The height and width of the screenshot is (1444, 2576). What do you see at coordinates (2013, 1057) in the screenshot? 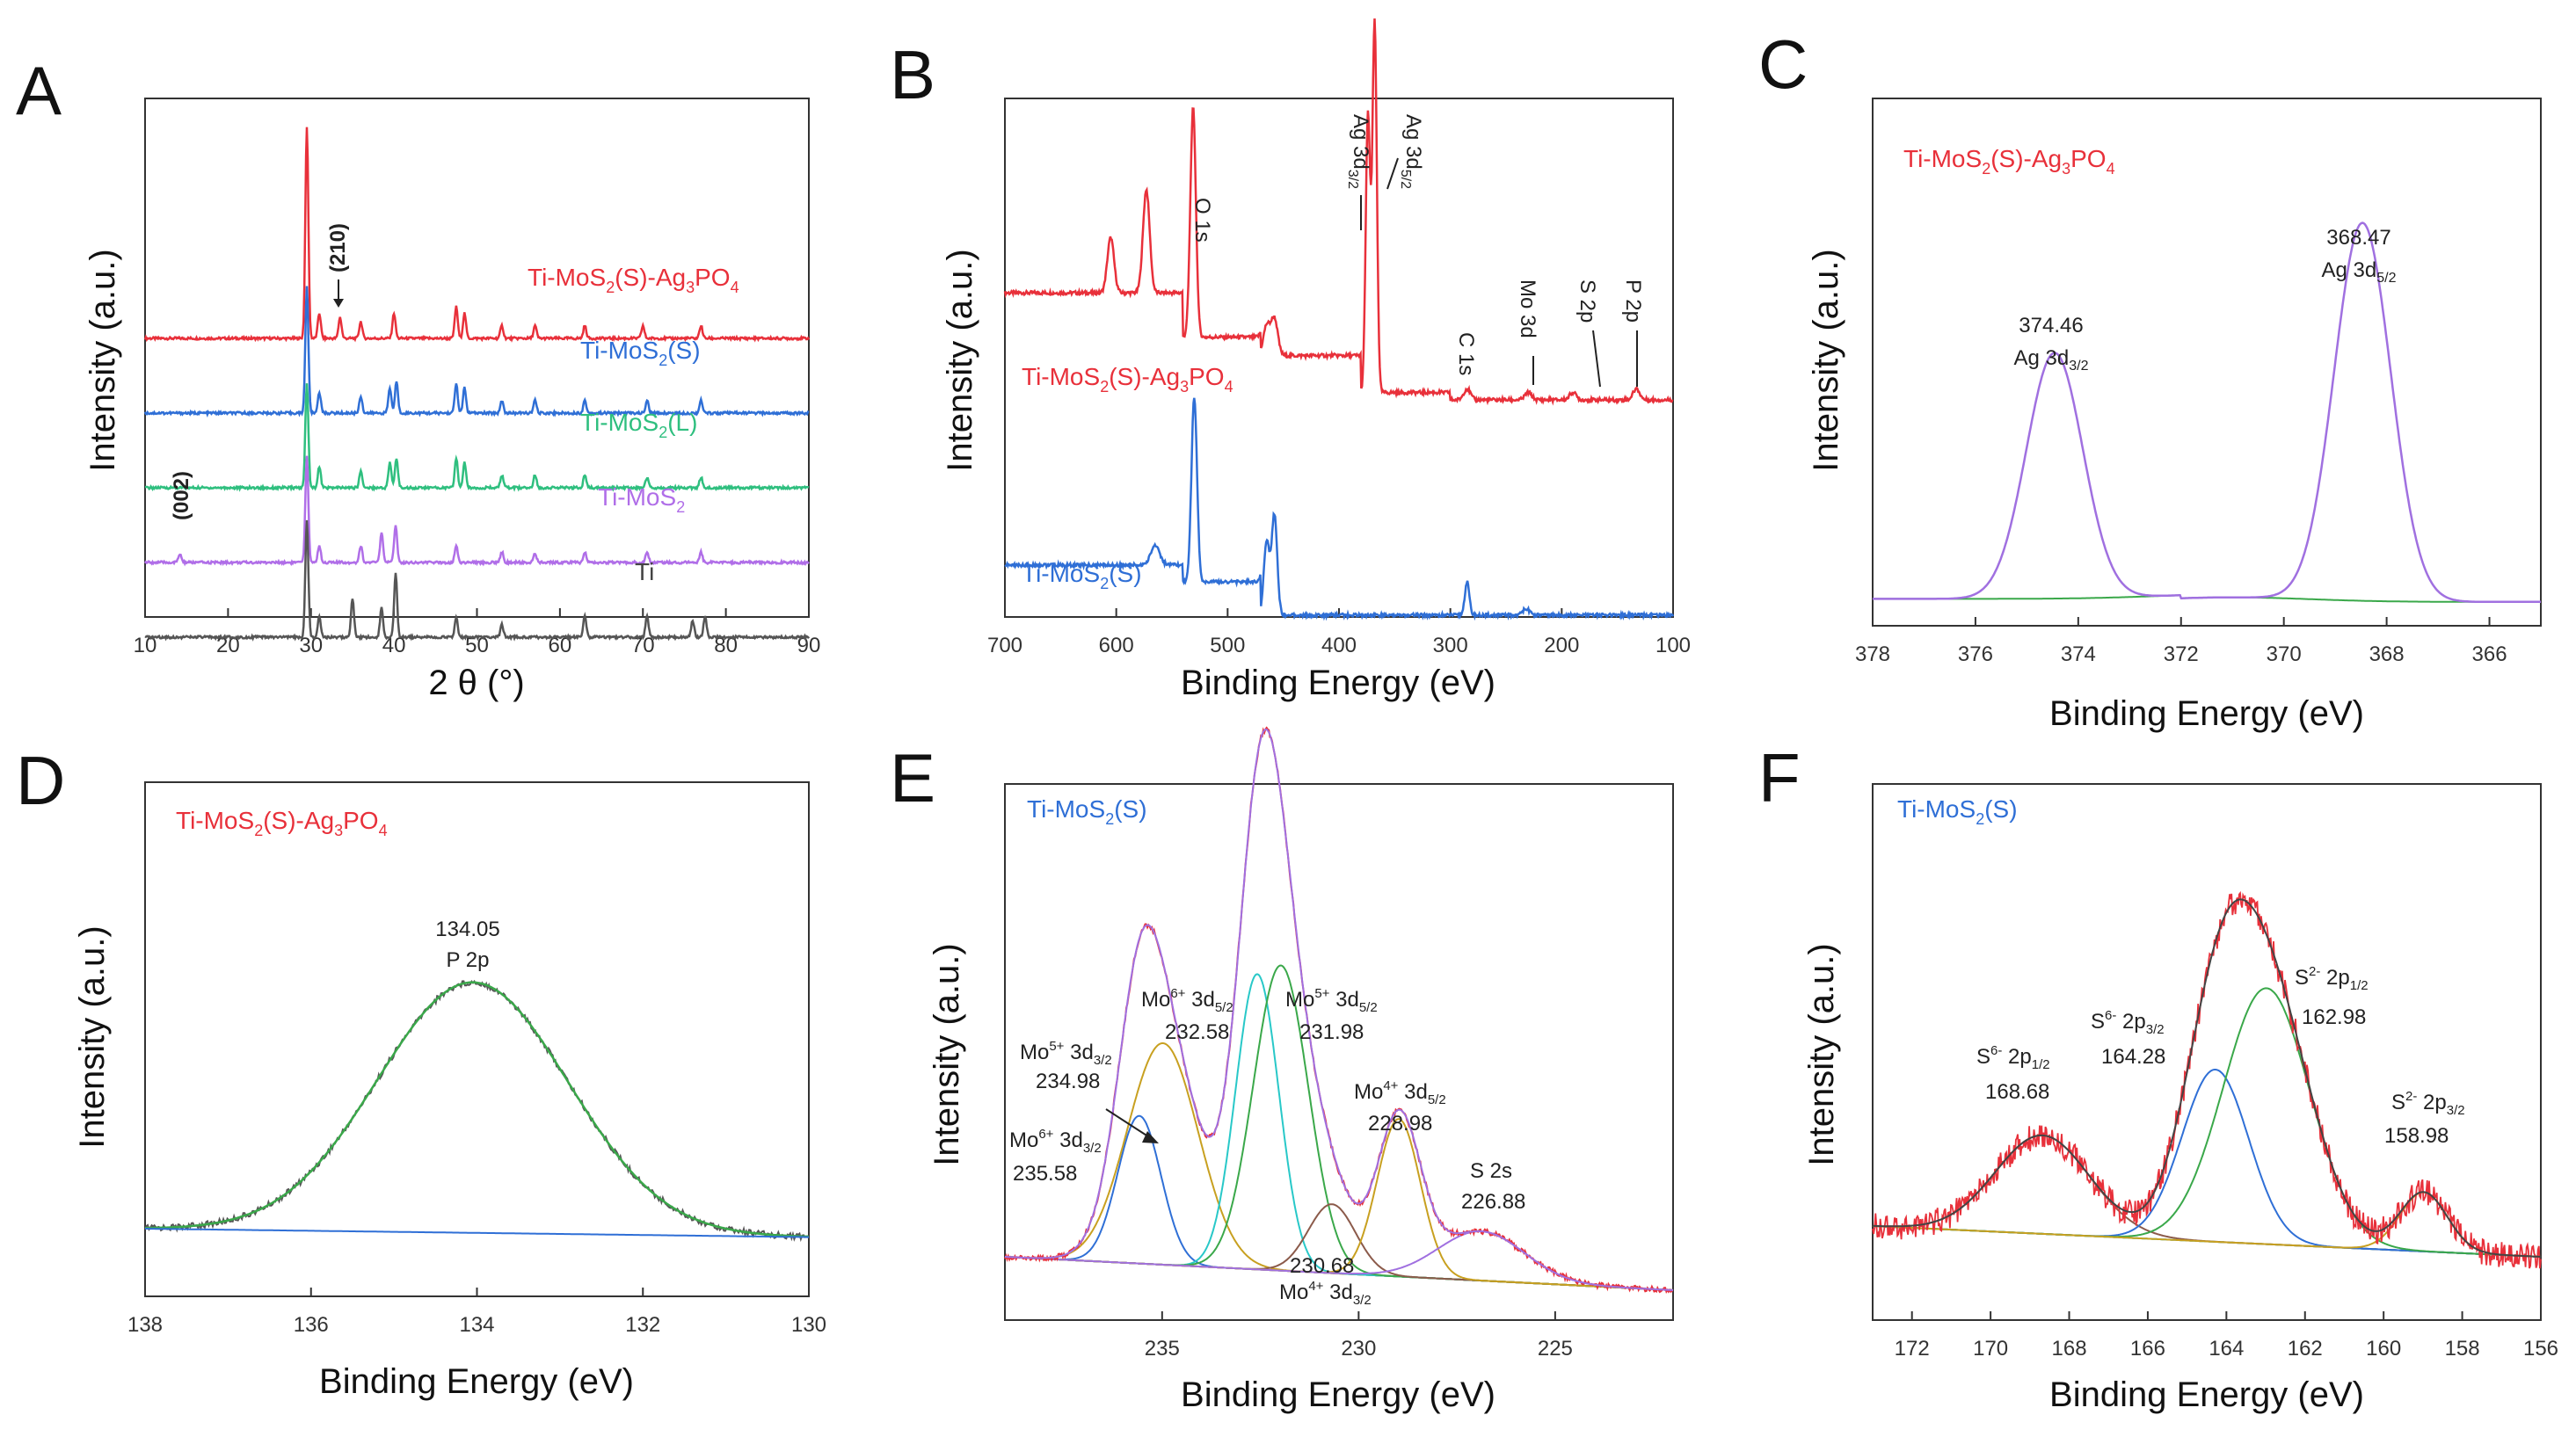
I see `label-s6-2p12: S6- 2p1/2` at bounding box center [2013, 1057].